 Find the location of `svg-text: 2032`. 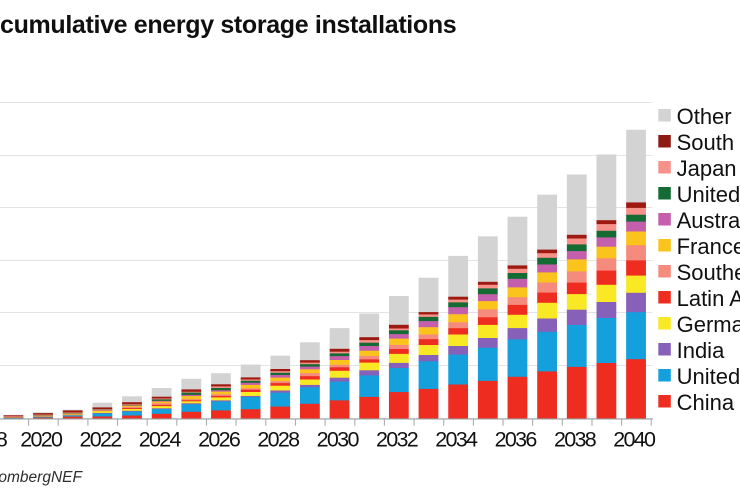

svg-text: 2032 is located at coordinates (397, 439).